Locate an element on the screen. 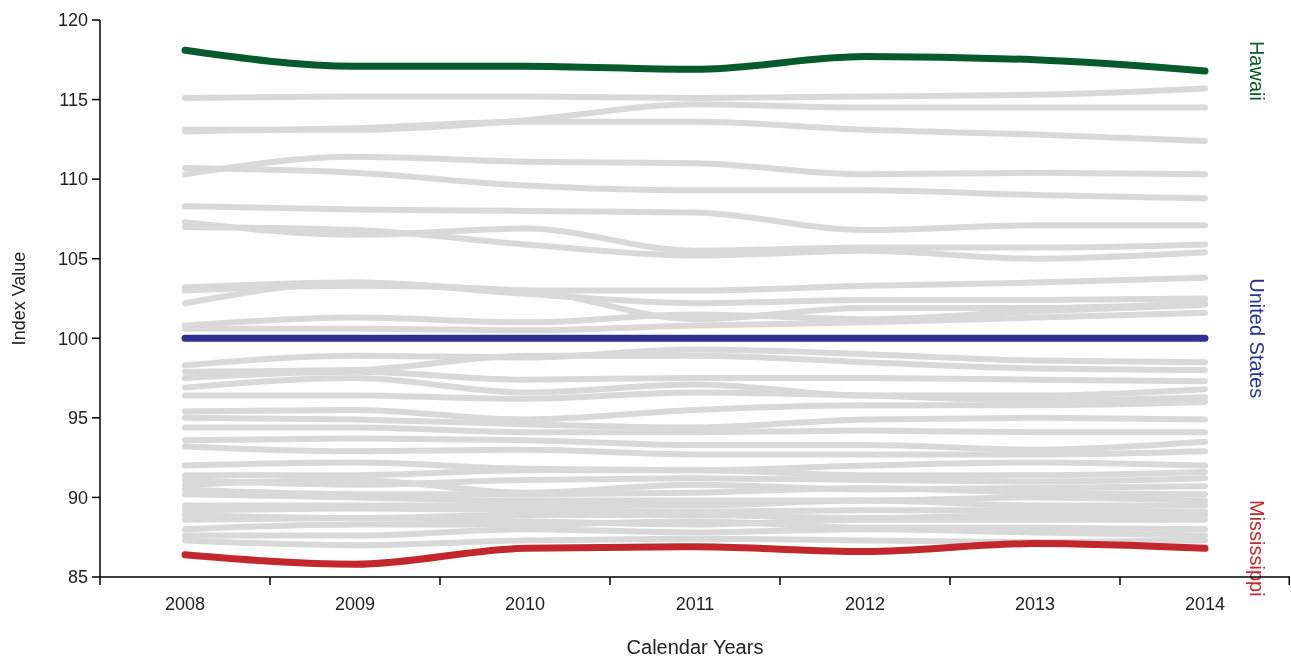 The height and width of the screenshot is (662, 1291). text: United States is located at coordinates (1257, 338).